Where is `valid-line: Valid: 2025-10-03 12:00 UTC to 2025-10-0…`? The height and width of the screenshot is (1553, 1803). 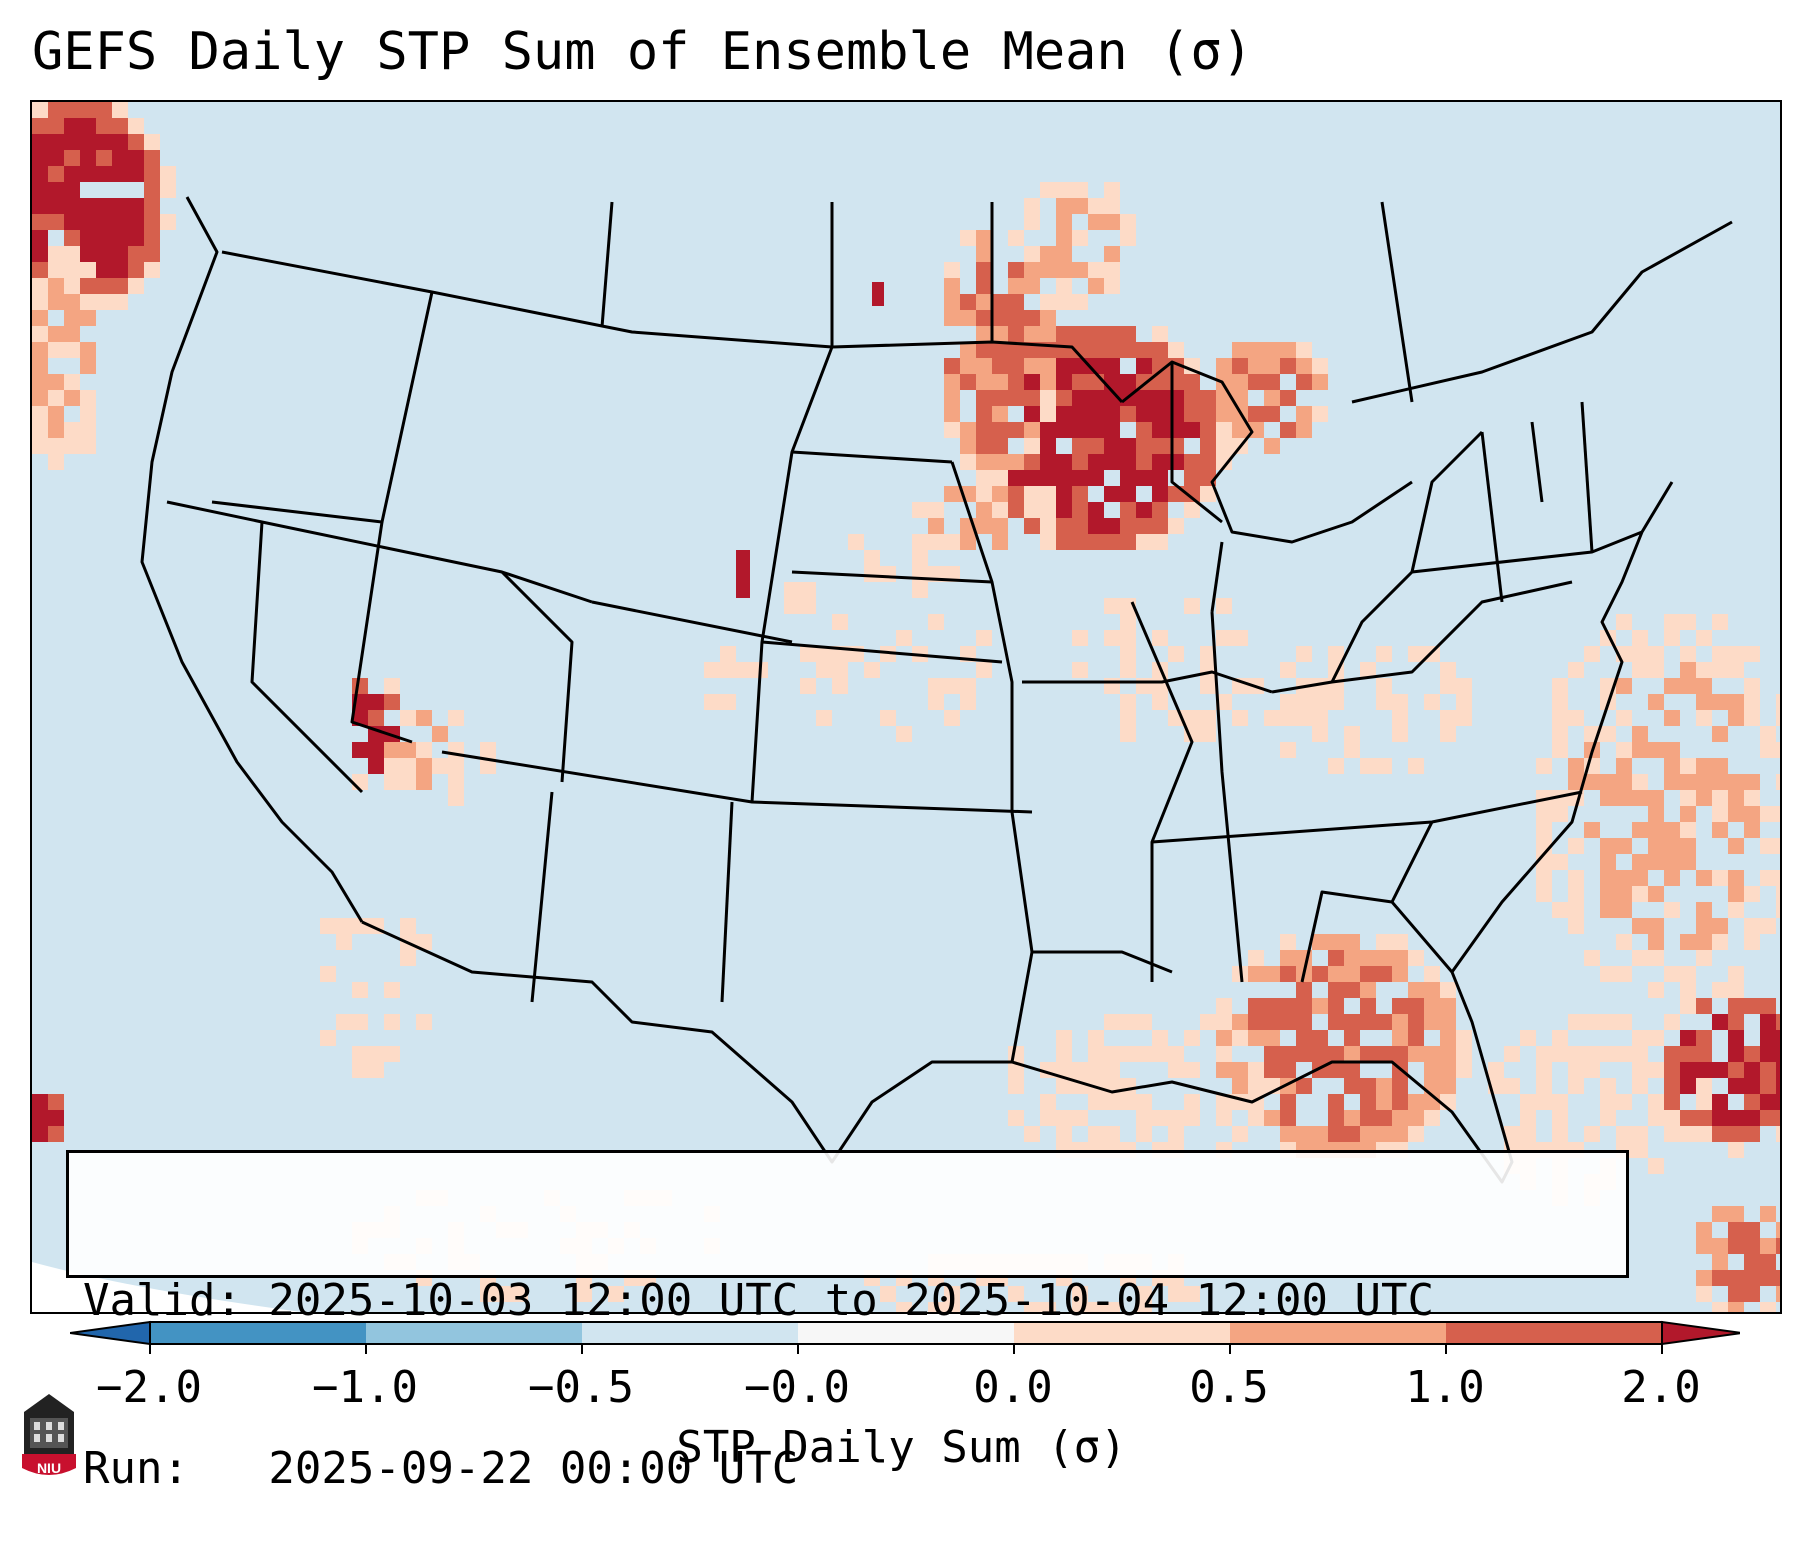
valid-line: Valid: 2025-10-03 12:00 UTC to 2025-10-0… is located at coordinates (759, 1300).